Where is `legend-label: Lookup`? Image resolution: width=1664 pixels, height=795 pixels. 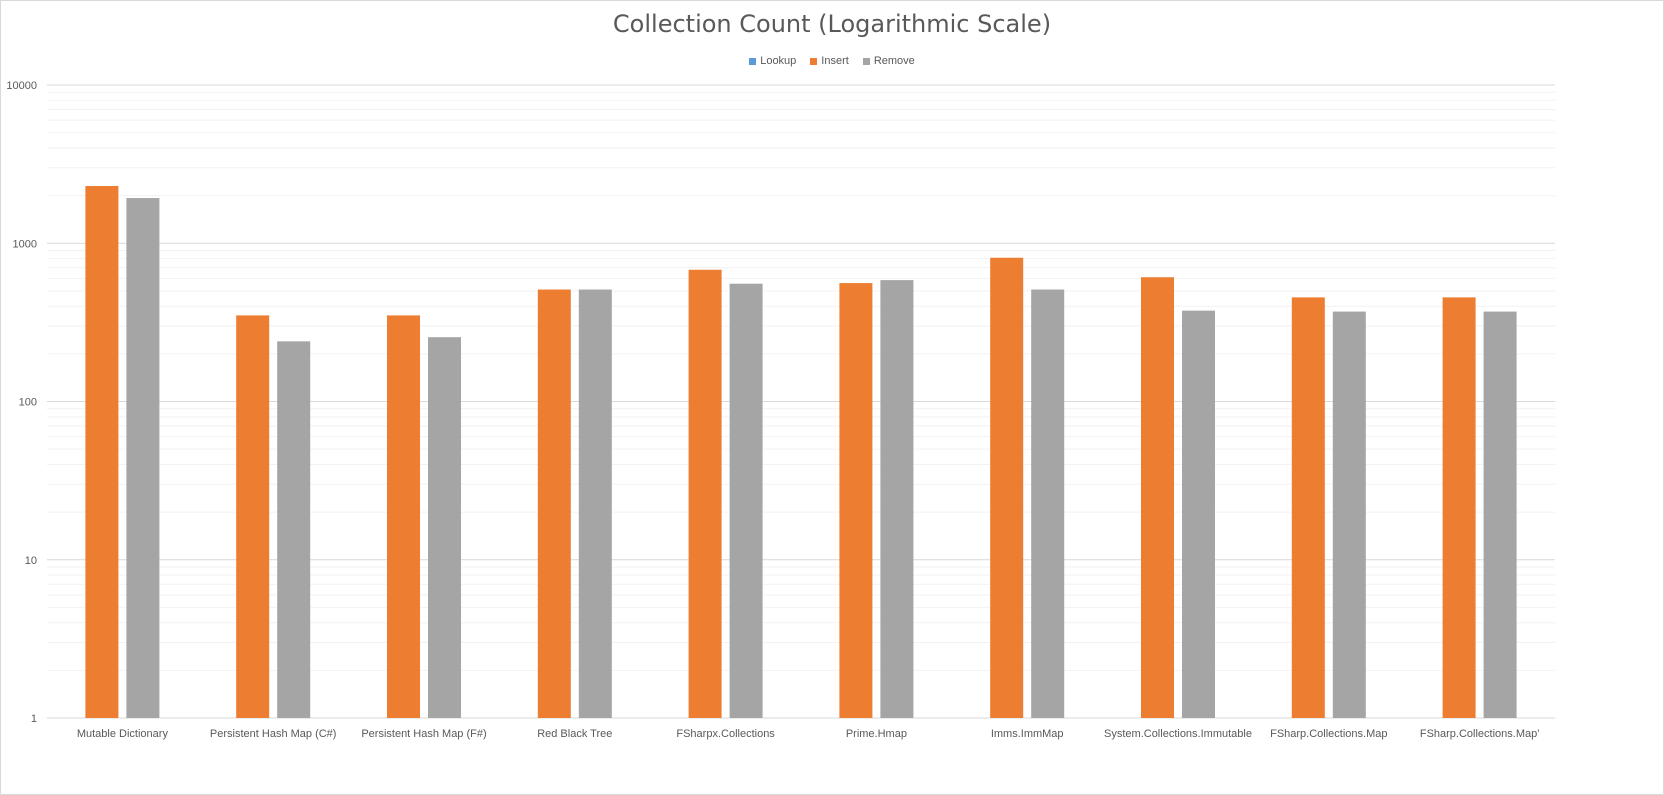 legend-label: Lookup is located at coordinates (778, 61).